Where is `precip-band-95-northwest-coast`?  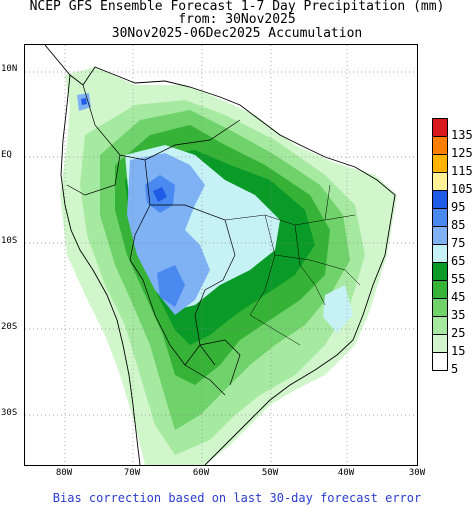
precip-band-95-northwest-coast is located at coordinates (84, 101).